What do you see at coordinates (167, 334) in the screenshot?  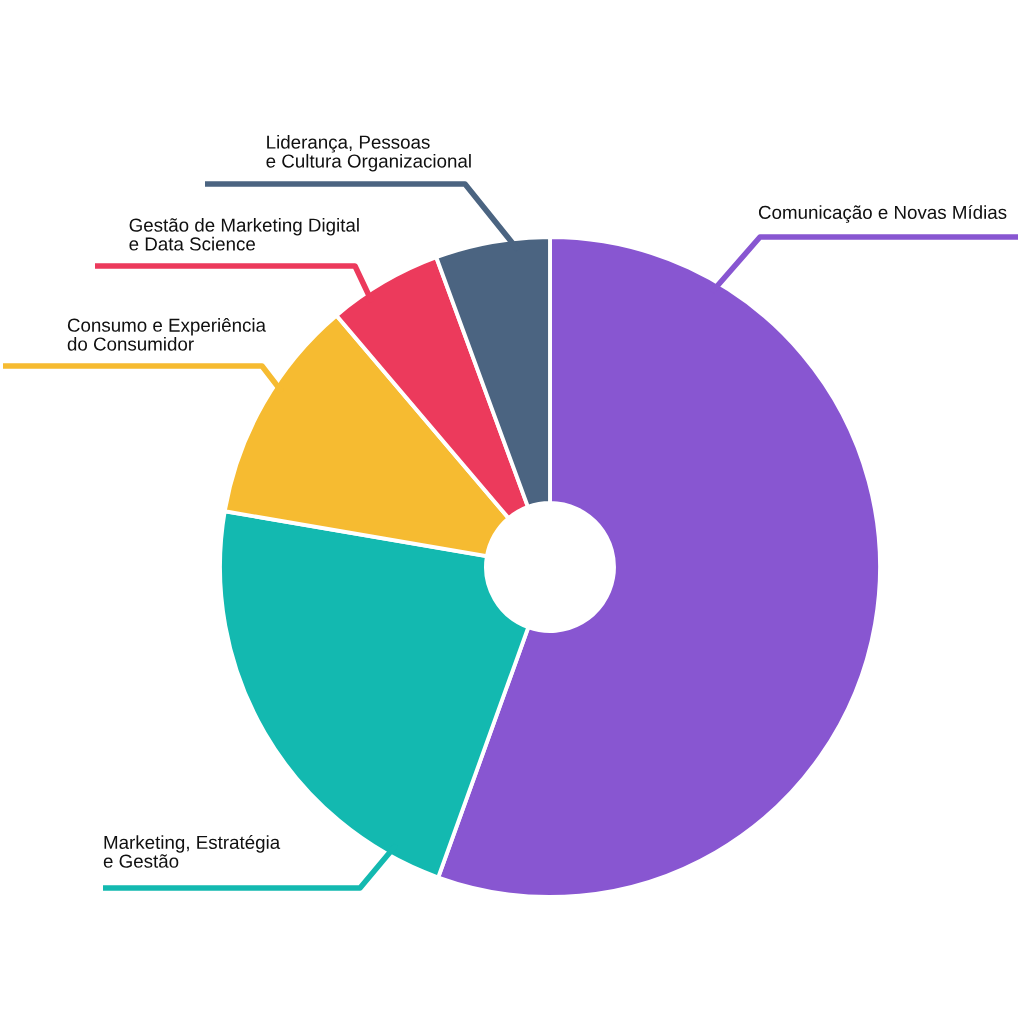 I see `slice-label: Consumo e Experiência do Consumidor` at bounding box center [167, 334].